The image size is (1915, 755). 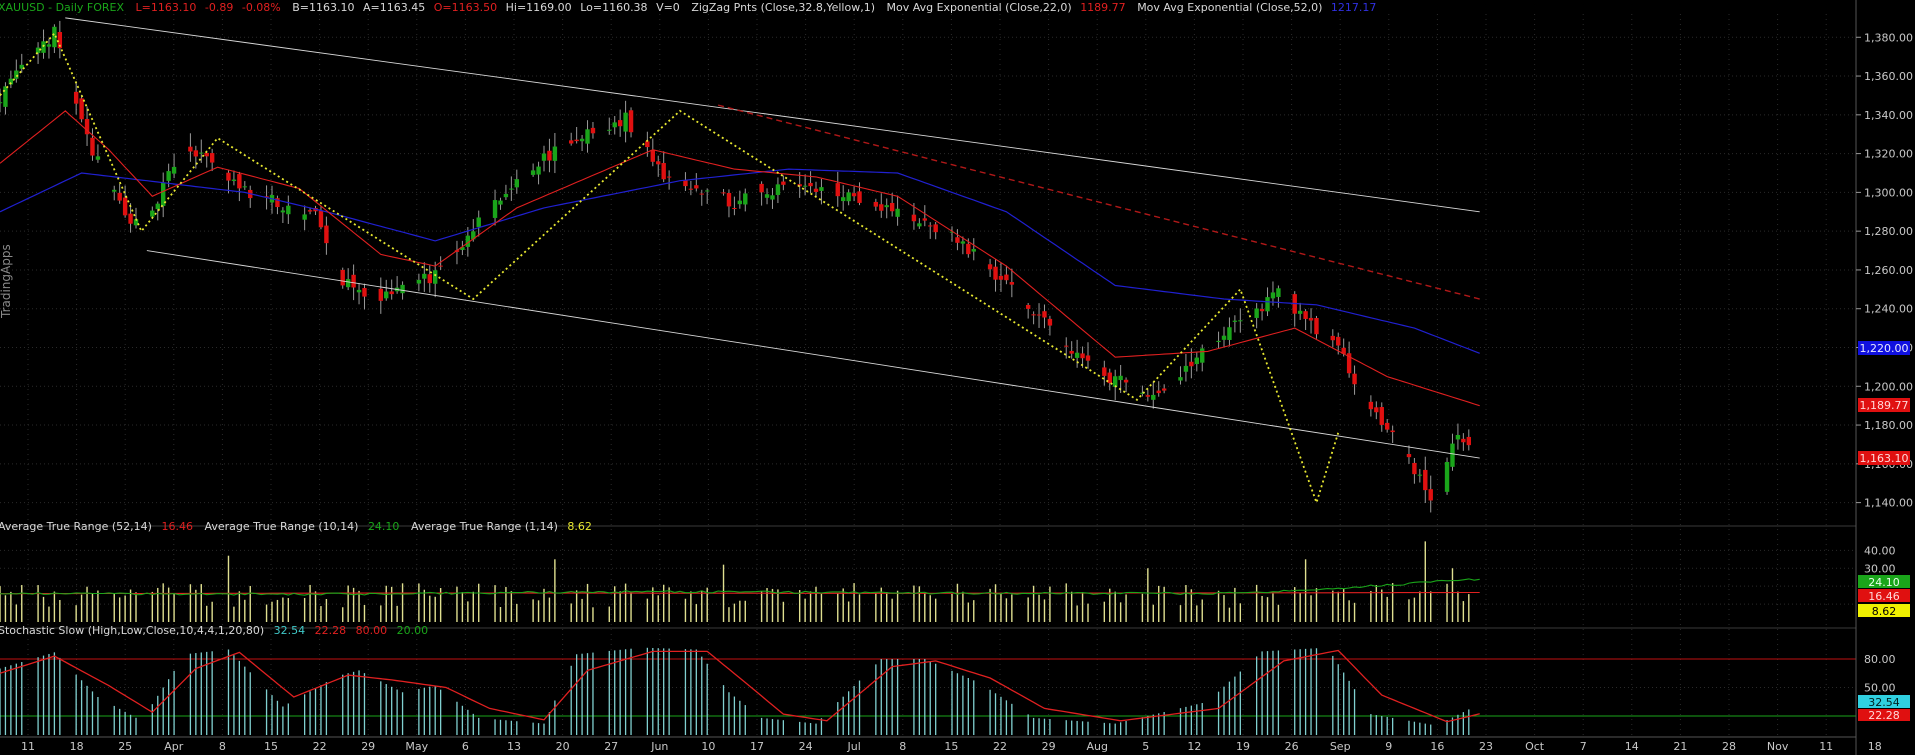 I want to click on date-tick-label: 28, so click(x=1729, y=746).